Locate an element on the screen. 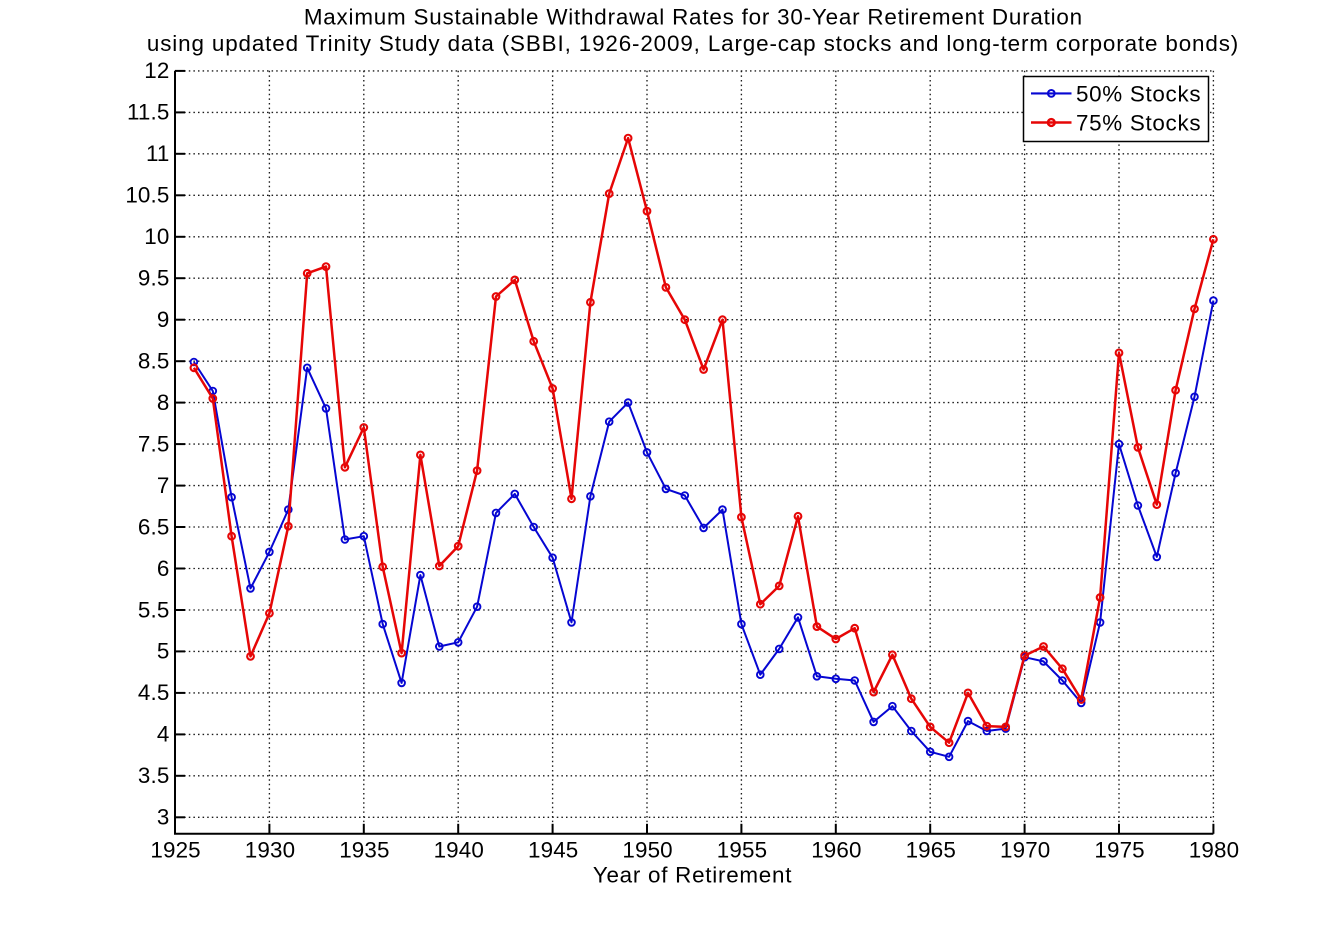 The width and height of the screenshot is (1340, 937). svg-text: 7 is located at coordinates (163, 485).